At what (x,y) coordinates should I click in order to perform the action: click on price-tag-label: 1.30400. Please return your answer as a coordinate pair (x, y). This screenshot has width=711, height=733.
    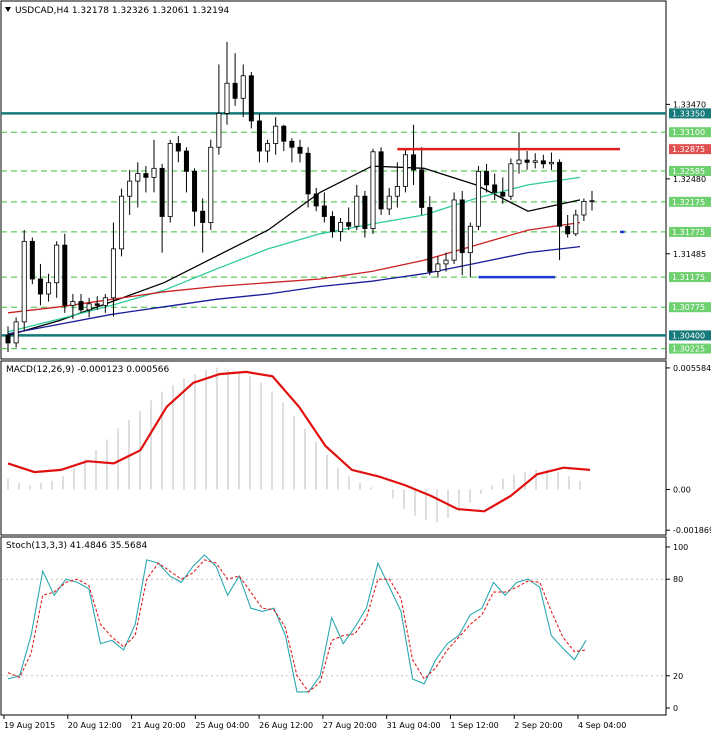
    Looking at the image, I should click on (688, 335).